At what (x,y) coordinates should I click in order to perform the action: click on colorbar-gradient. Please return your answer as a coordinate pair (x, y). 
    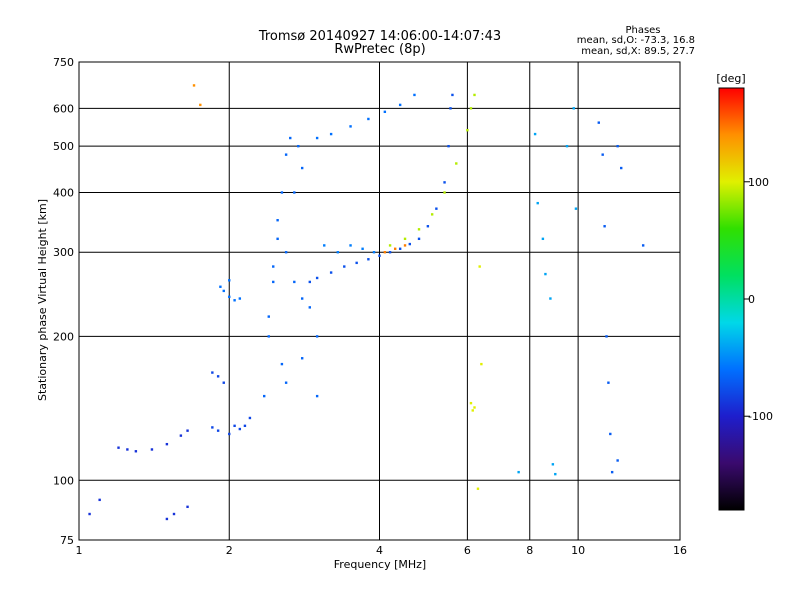
    Looking at the image, I should click on (731, 299).